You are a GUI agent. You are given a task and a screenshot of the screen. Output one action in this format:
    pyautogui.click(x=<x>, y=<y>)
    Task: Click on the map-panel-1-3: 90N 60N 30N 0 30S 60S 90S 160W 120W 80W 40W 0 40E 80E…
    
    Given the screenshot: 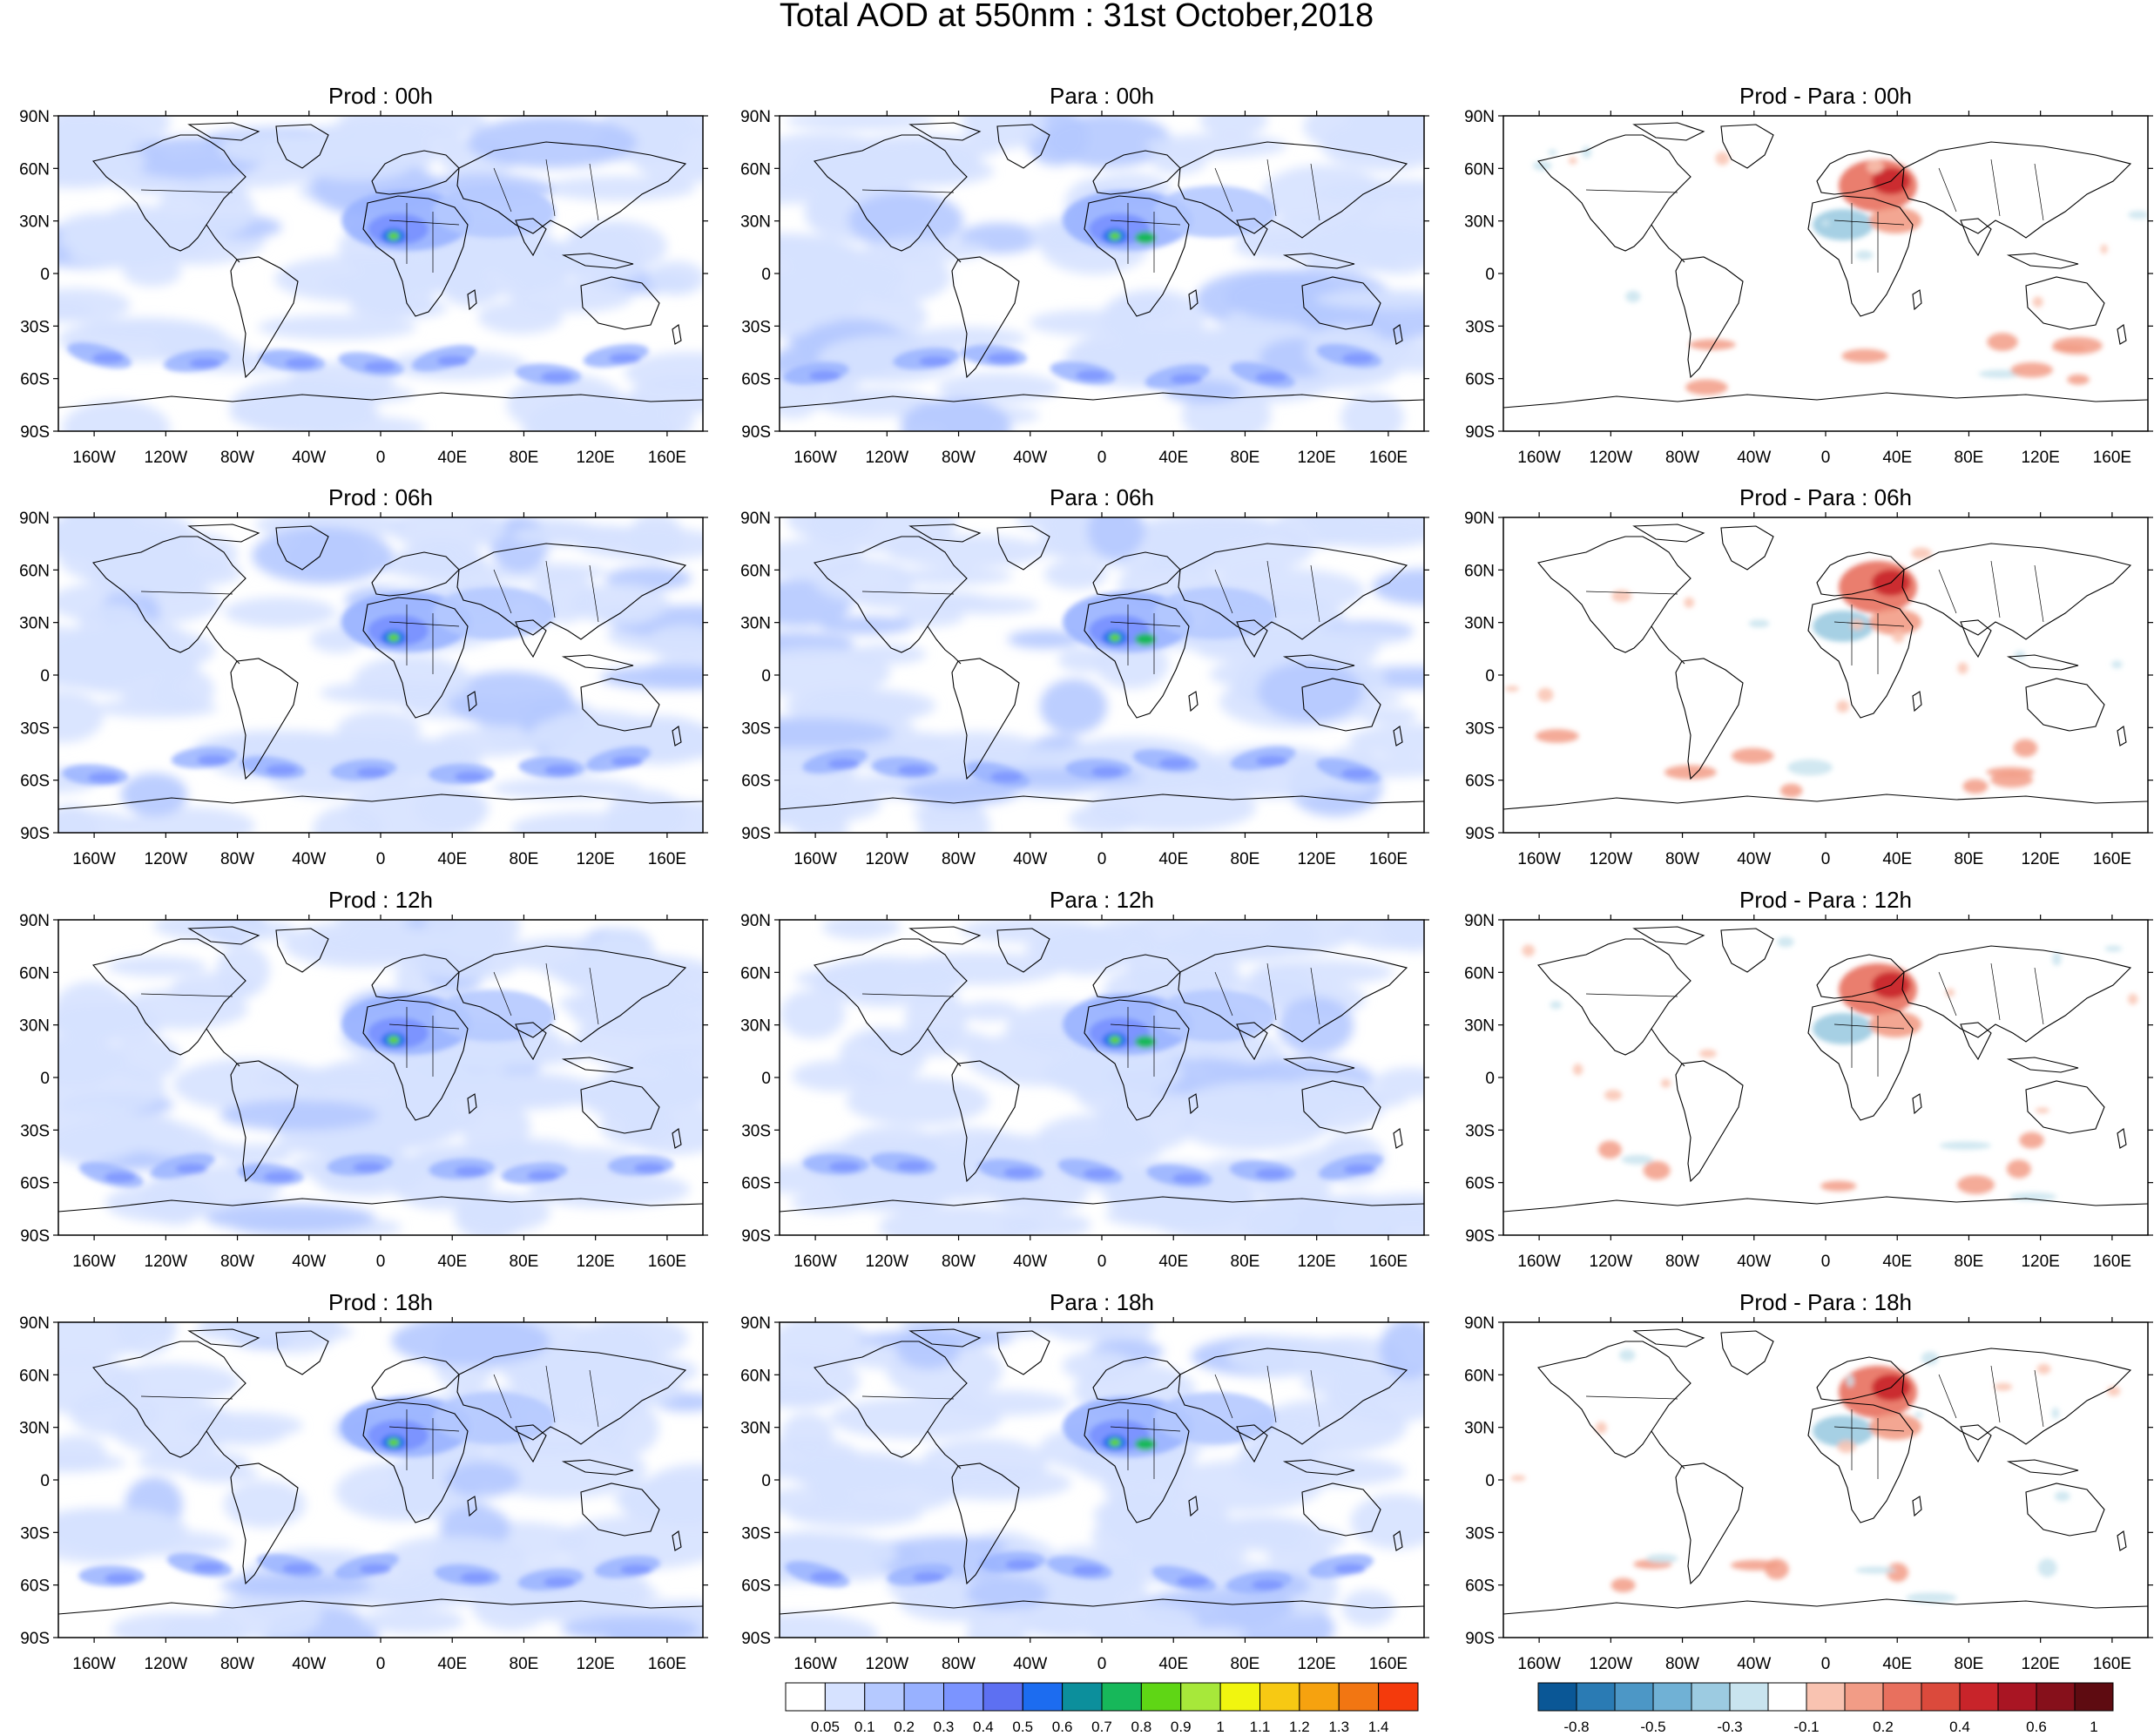 What is the action you would take?
    pyautogui.click(x=1084, y=1481)
    